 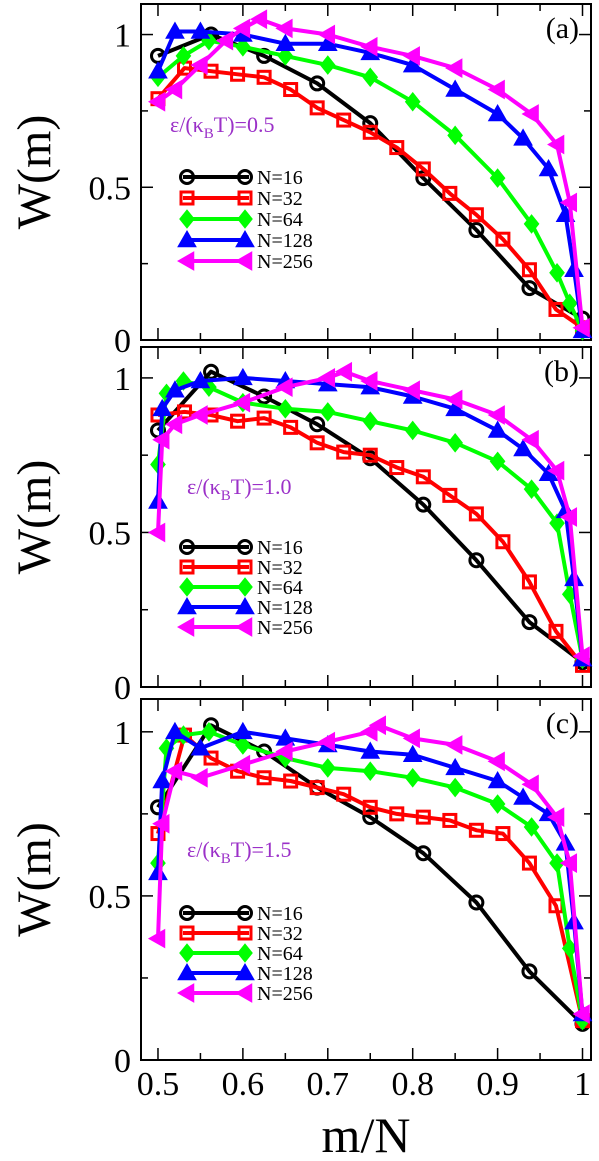 What do you see at coordinates (244, 124) in the screenshot?
I see `annotation-text: T)=0.5` at bounding box center [244, 124].